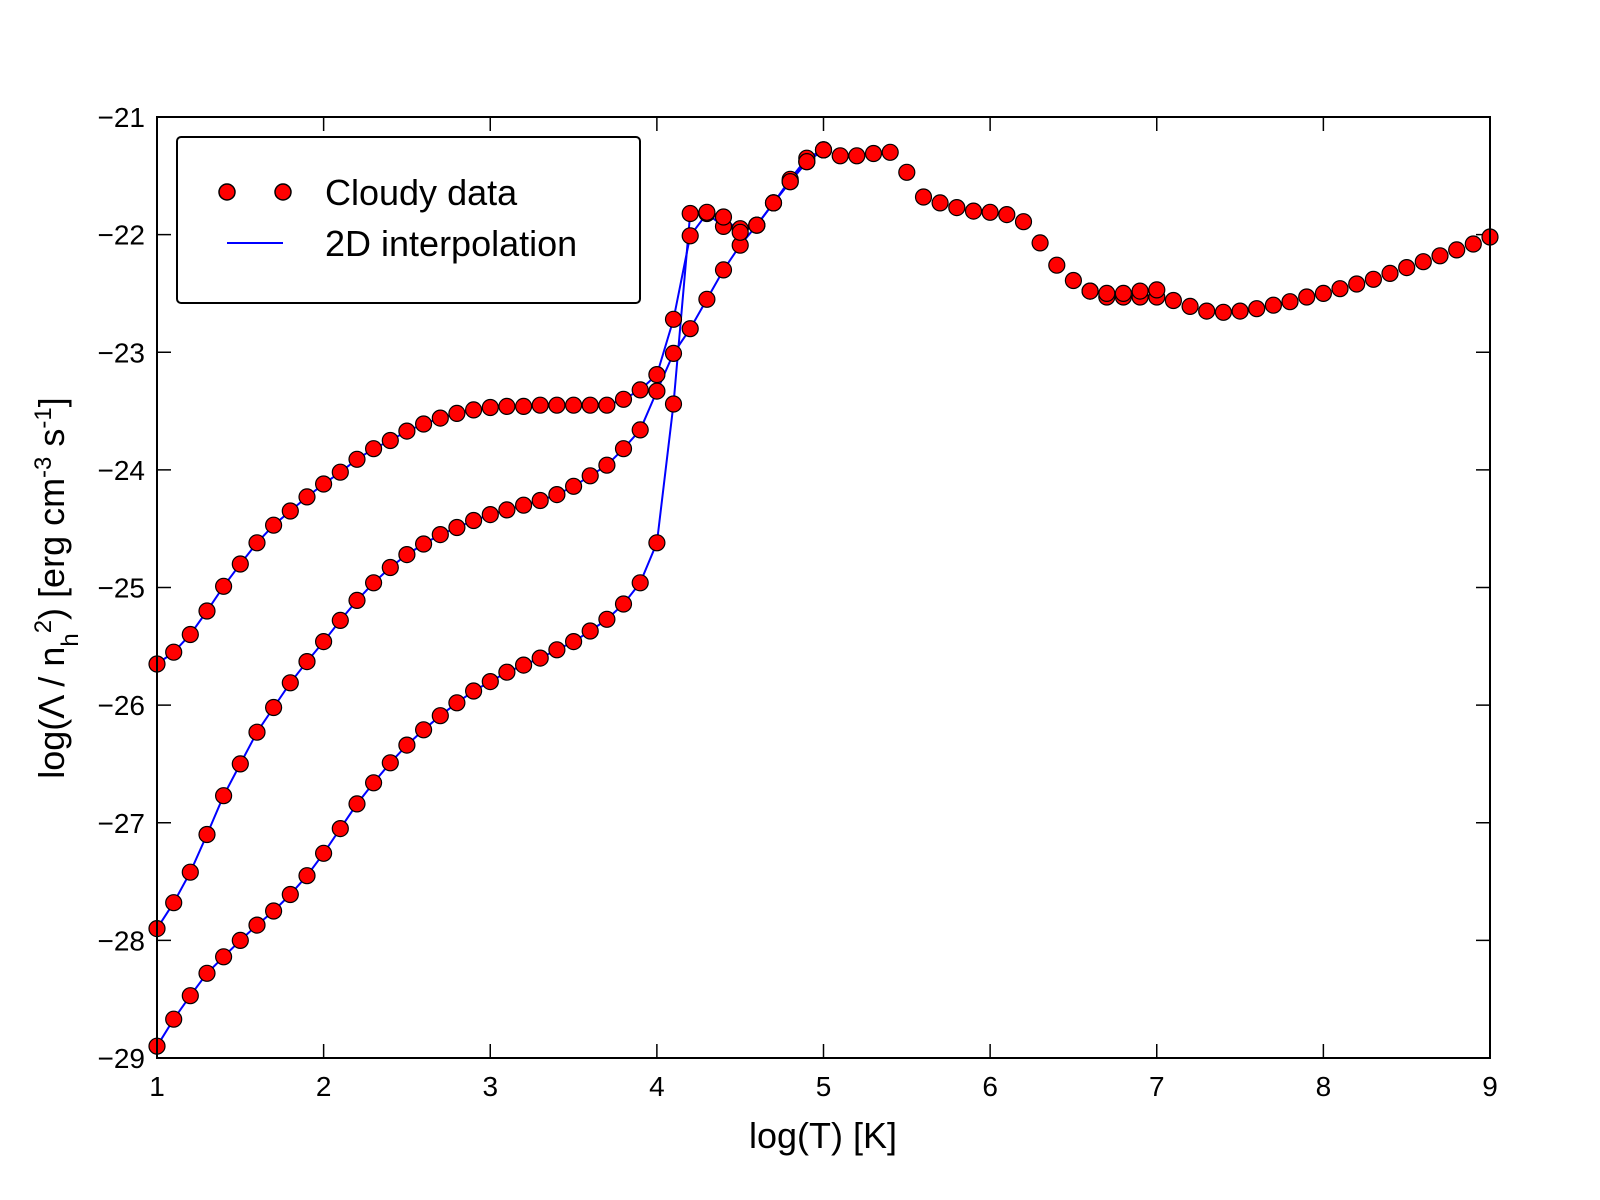 Image resolution: width=1600 pixels, height=1200 pixels. Describe the element at coordinates (490, 1086) in the screenshot. I see `x-tick-label: 3` at that location.